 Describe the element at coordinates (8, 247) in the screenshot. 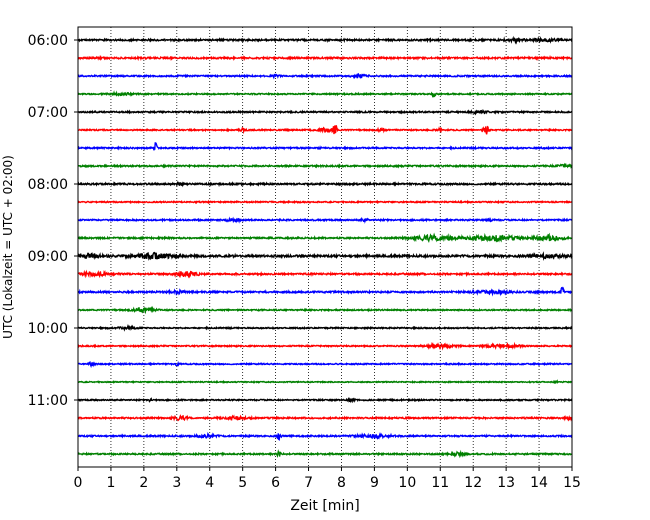

I see `y-axis-label: UTC (Lokalzeit = UTC + 02:00)` at that location.